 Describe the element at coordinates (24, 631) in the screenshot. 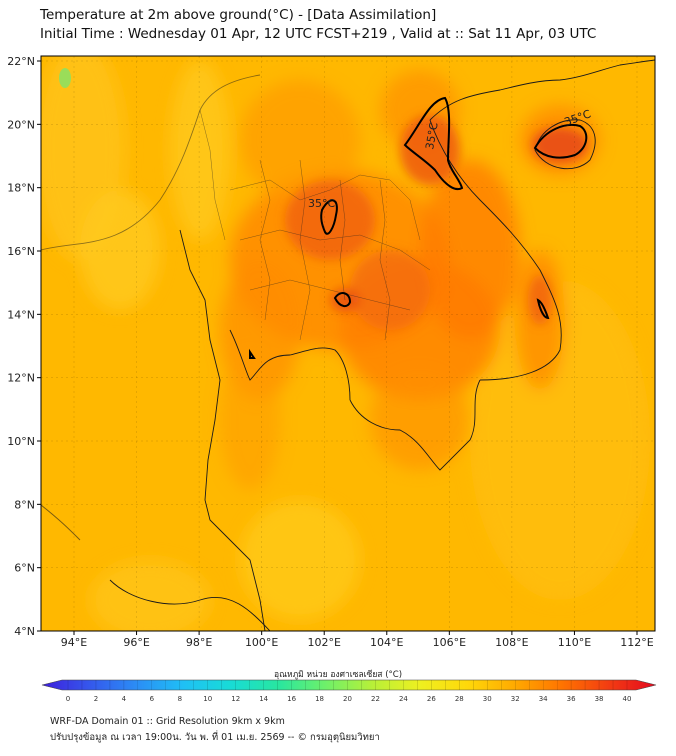

I see `lat-label: 4°N` at that location.